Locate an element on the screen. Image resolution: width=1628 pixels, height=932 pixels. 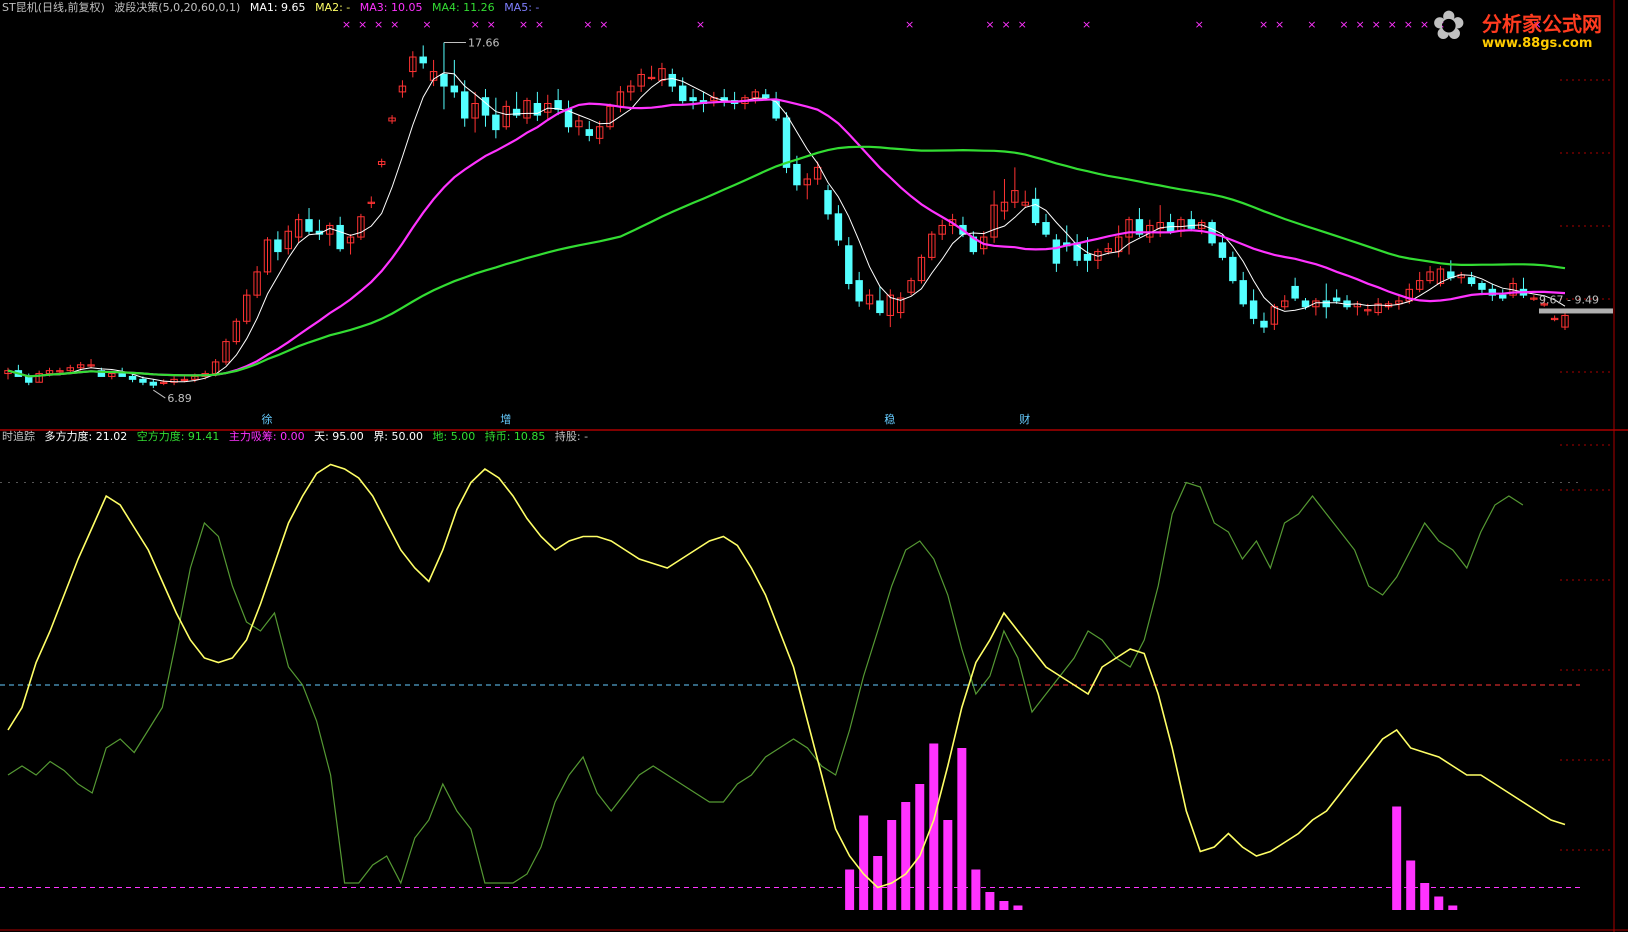
site-logo: ✿ 分析家公式网 www.88gs.com is located at coordinates (1526, 28).